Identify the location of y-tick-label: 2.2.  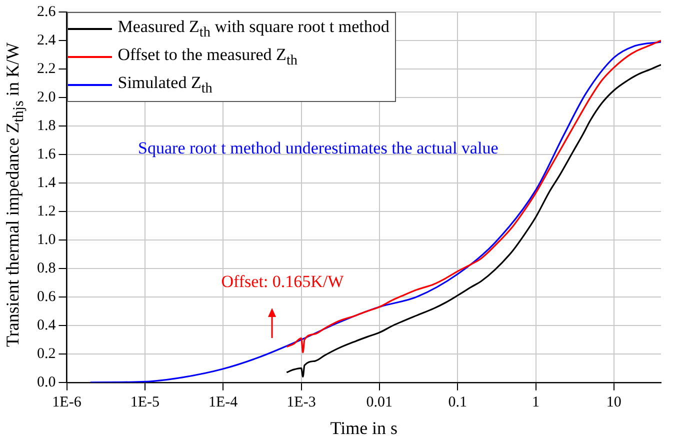
(46, 68).